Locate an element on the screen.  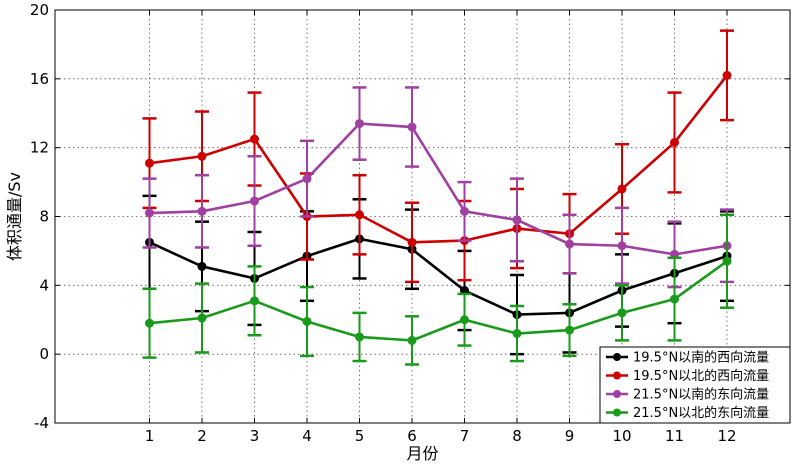
x-tick-label: 10 is located at coordinates (621, 436).